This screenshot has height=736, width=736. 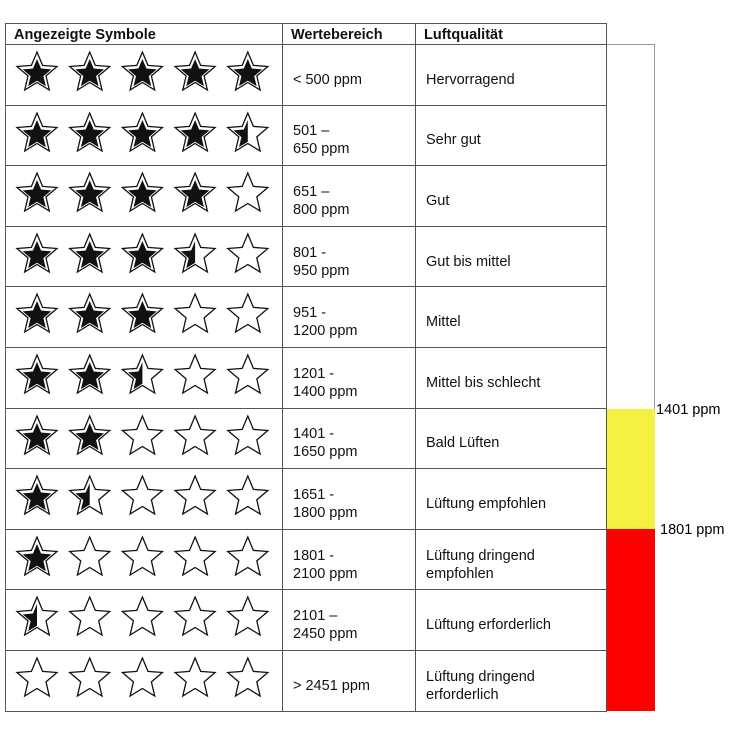 What do you see at coordinates (144, 34) in the screenshot?
I see `header-cell: Angezeigte Symbole` at bounding box center [144, 34].